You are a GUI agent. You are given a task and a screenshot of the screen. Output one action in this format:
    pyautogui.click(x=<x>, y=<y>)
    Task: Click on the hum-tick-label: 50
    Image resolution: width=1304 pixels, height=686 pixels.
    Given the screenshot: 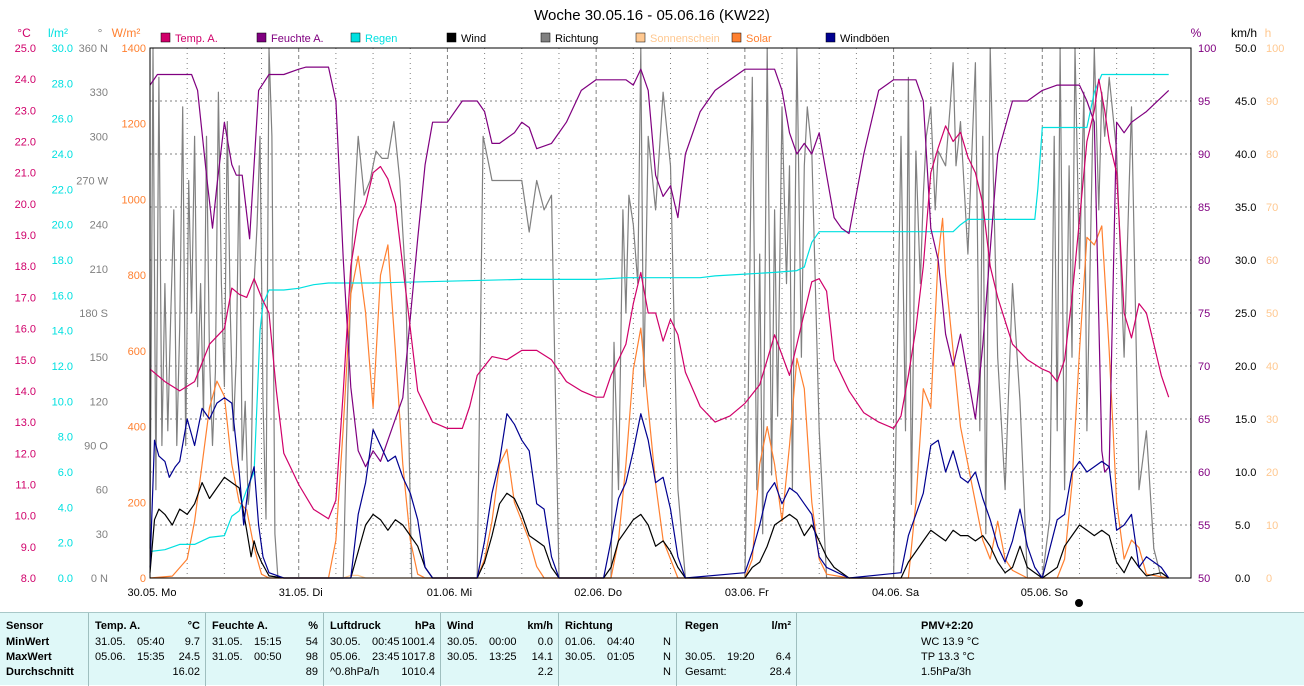 What is the action you would take?
    pyautogui.click(x=1204, y=579)
    